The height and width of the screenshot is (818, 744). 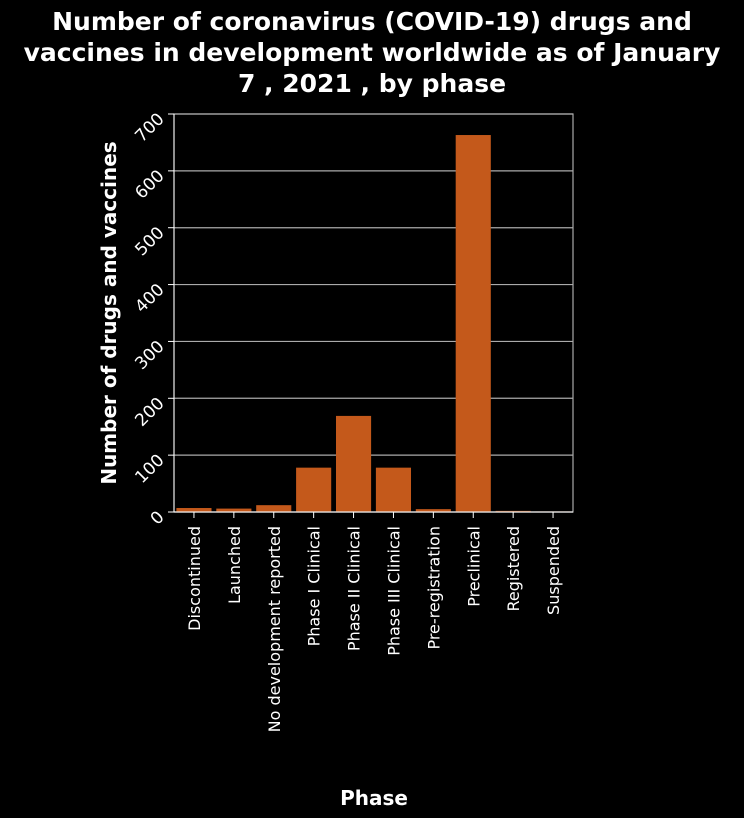 What do you see at coordinates (149, 412) in the screenshot?
I see `y-tick-label: 200` at bounding box center [149, 412].